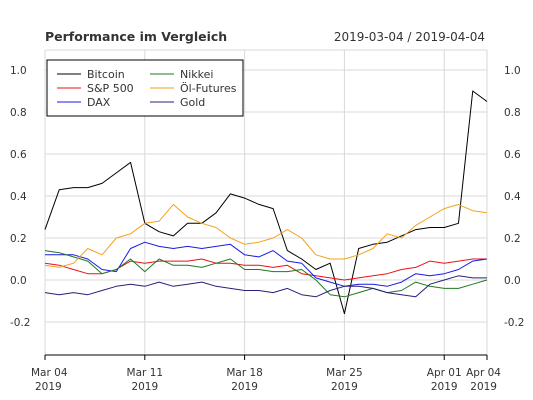  Describe the element at coordinates (512, 155) in the screenshot. I see `y-tick-label-right: 0.6` at that location.